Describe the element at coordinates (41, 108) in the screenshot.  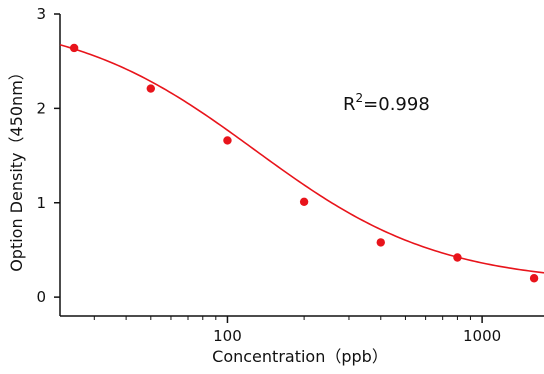
I see `y-tick-label: 2` at that location.